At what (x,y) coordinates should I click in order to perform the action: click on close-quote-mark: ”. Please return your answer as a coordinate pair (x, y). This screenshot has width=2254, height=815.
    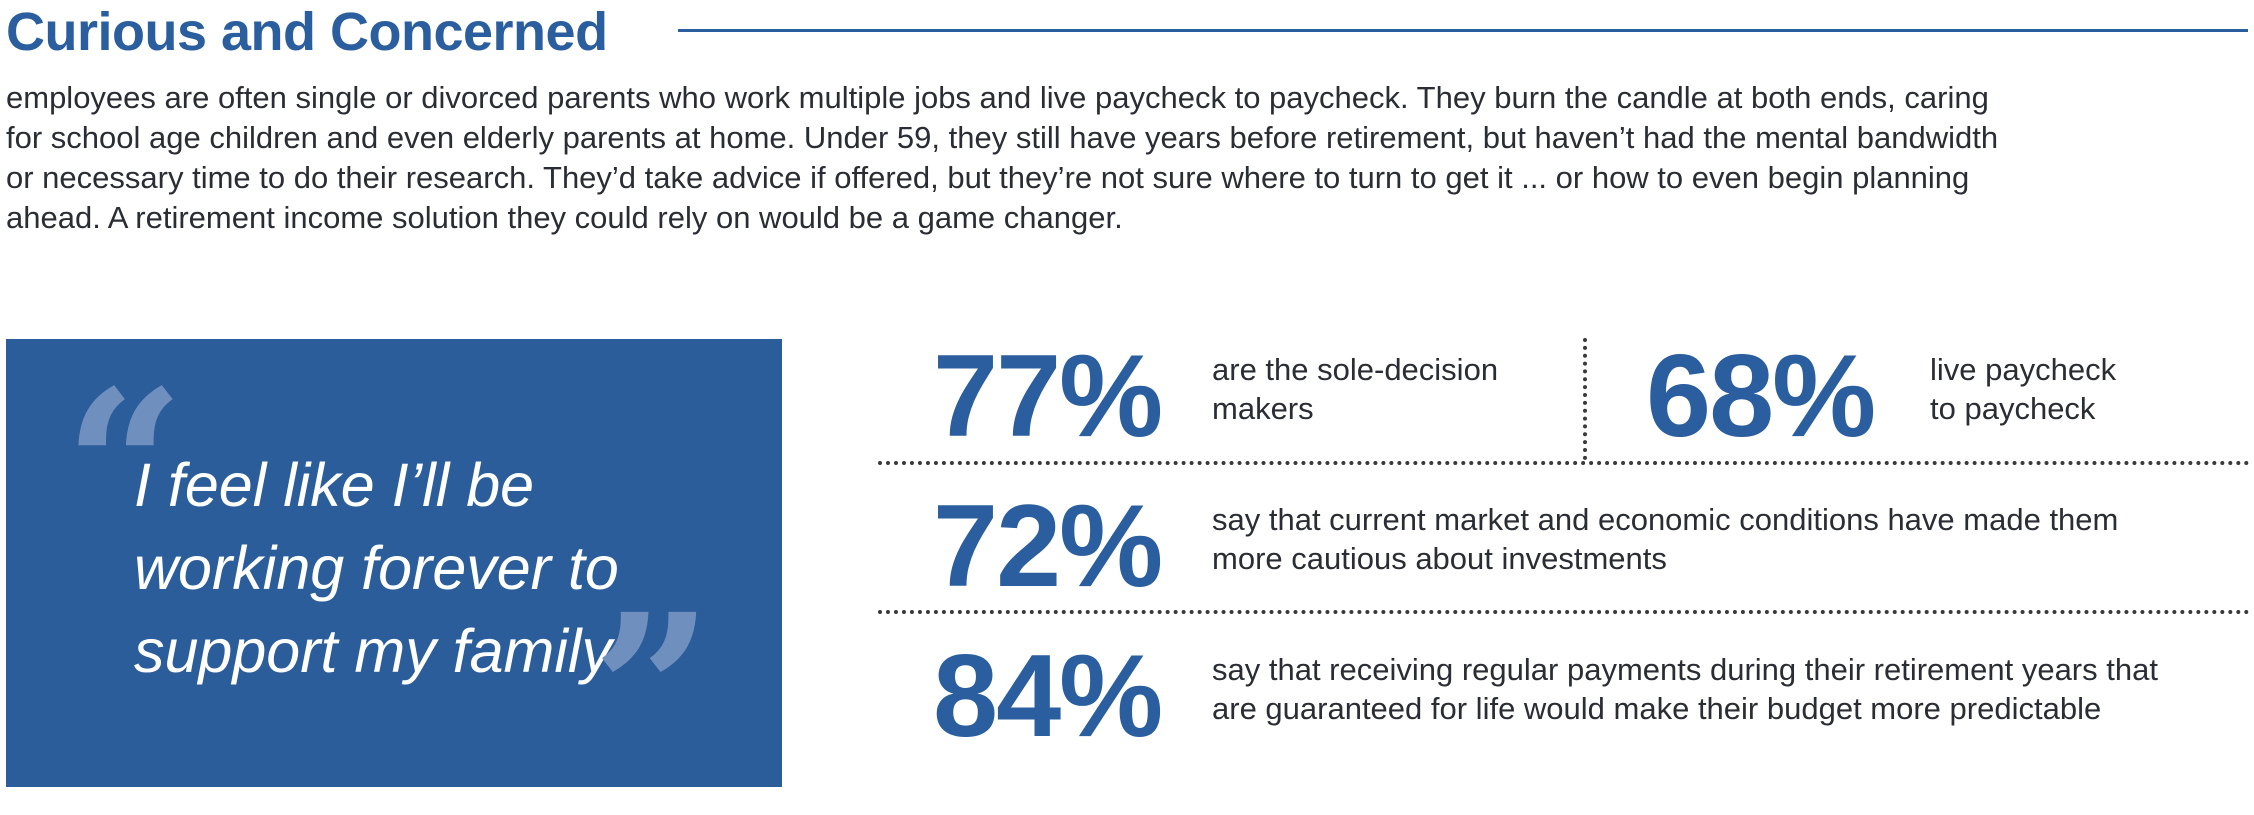
    Looking at the image, I should click on (652, 691).